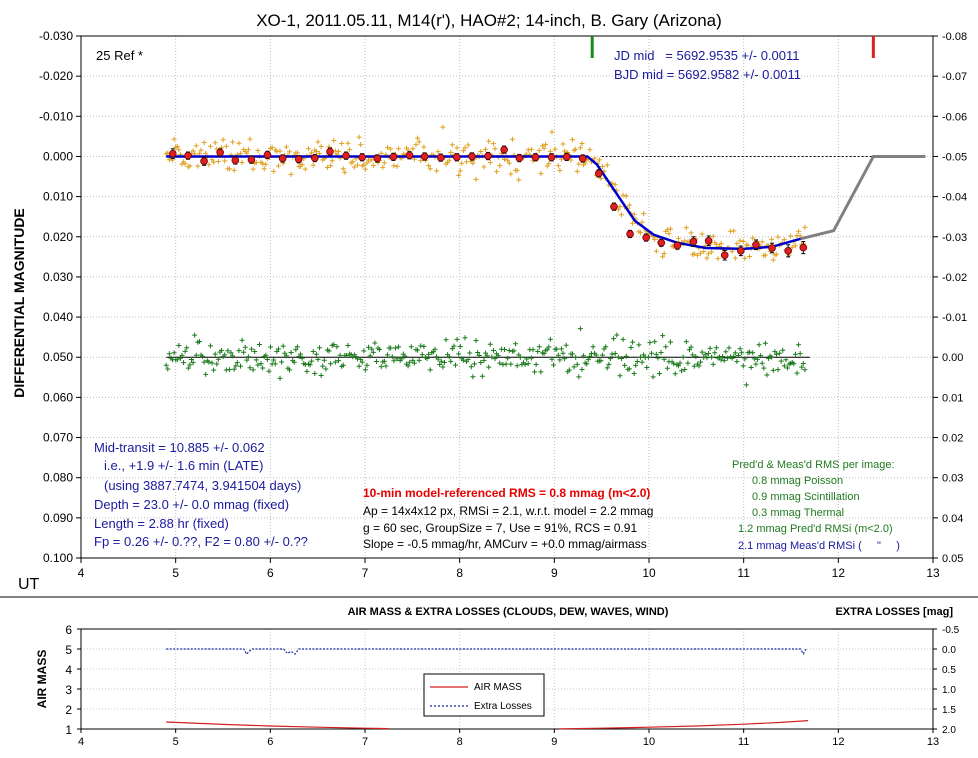 The image size is (978, 758). I want to click on bottom-y2-tick-label: 1.5, so click(949, 710).